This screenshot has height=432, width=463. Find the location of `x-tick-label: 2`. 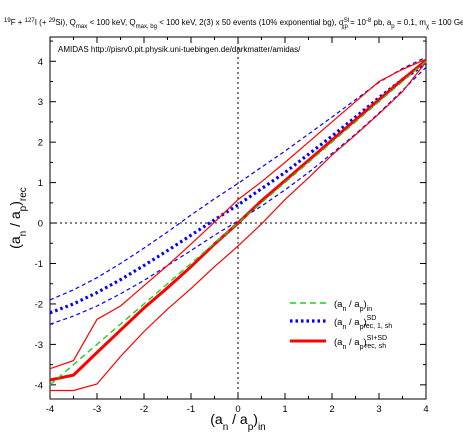

x-tick-label: 2 is located at coordinates (331, 409).